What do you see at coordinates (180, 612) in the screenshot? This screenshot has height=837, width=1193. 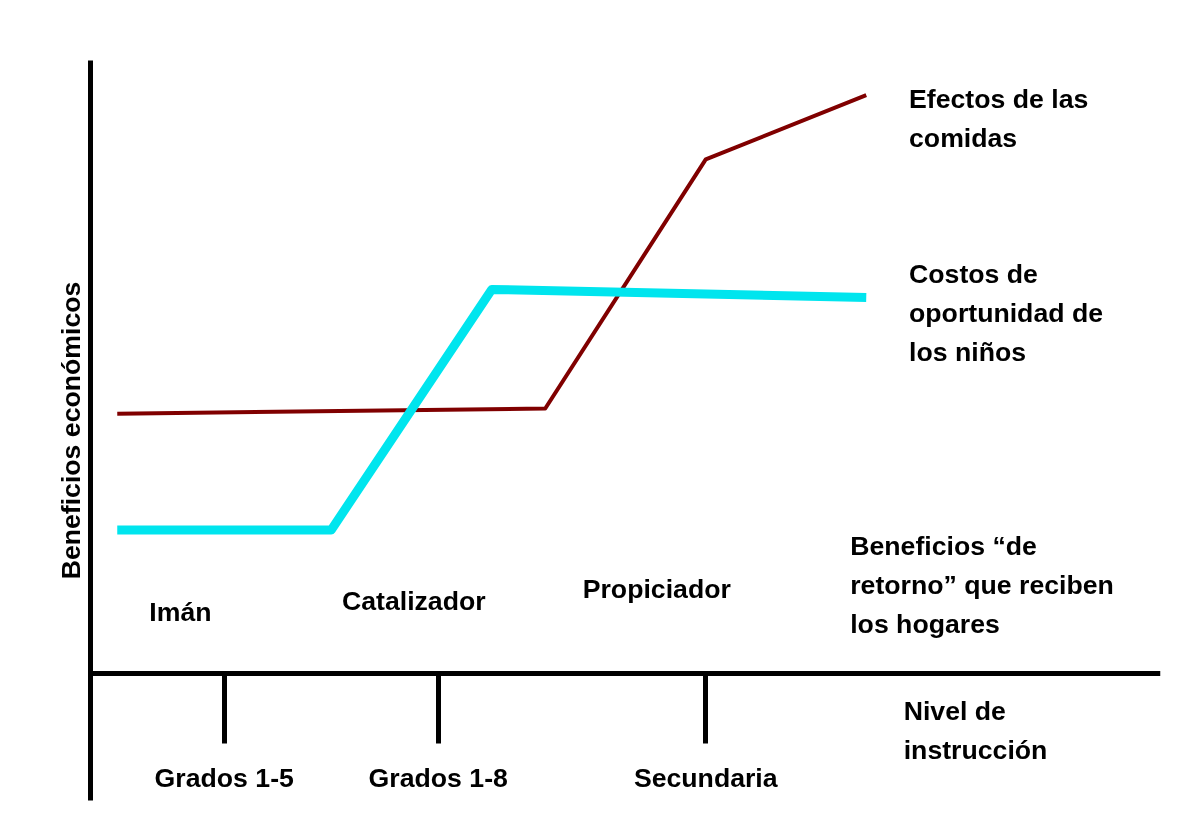 I see `annotation: Imán` at bounding box center [180, 612].